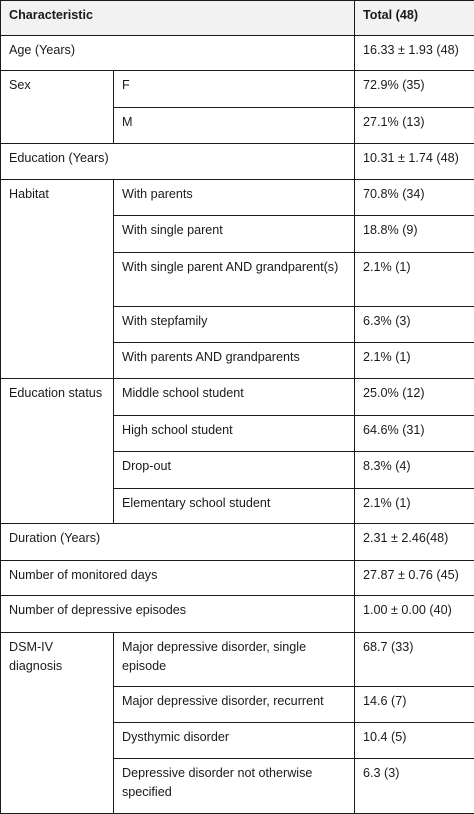 This screenshot has height=814, width=474. Describe the element at coordinates (234, 740) in the screenshot. I see `row-label: Dysthymic disorder` at that location.